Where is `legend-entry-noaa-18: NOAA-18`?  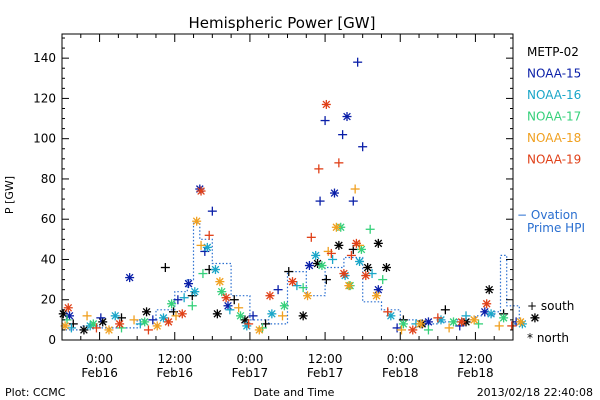 legend-entry-noaa-18: NOAA-18 is located at coordinates (554, 138).